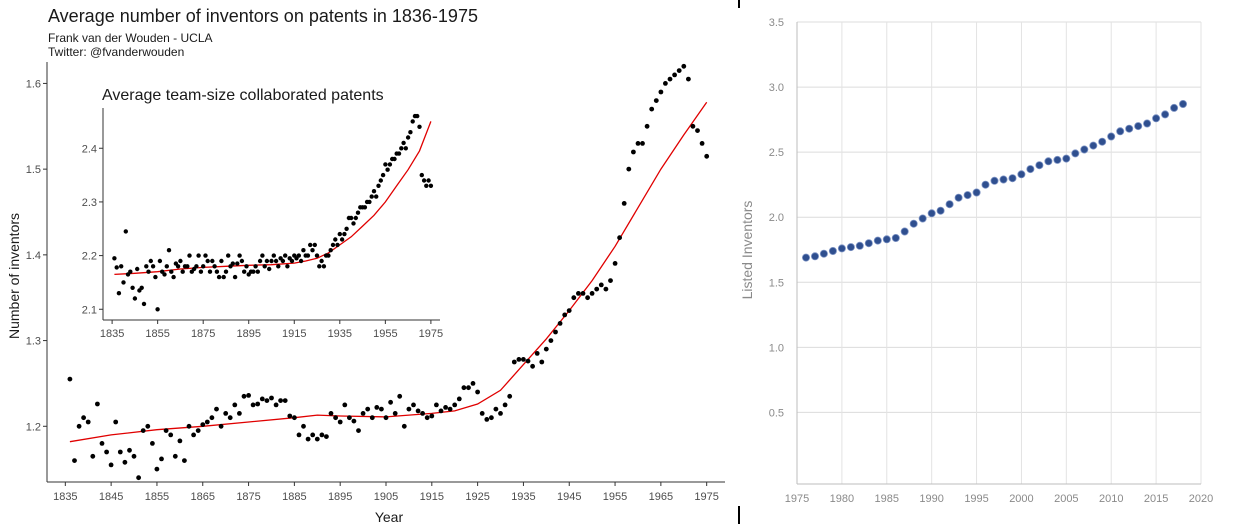  What do you see at coordinates (389, 517) in the screenshot?
I see `main-x-axis-label: Year` at bounding box center [389, 517].